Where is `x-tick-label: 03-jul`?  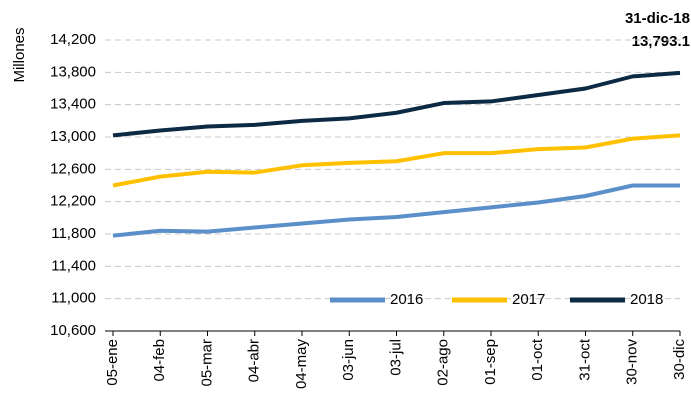 x-tick-label: 03-jul is located at coordinates (395, 357).